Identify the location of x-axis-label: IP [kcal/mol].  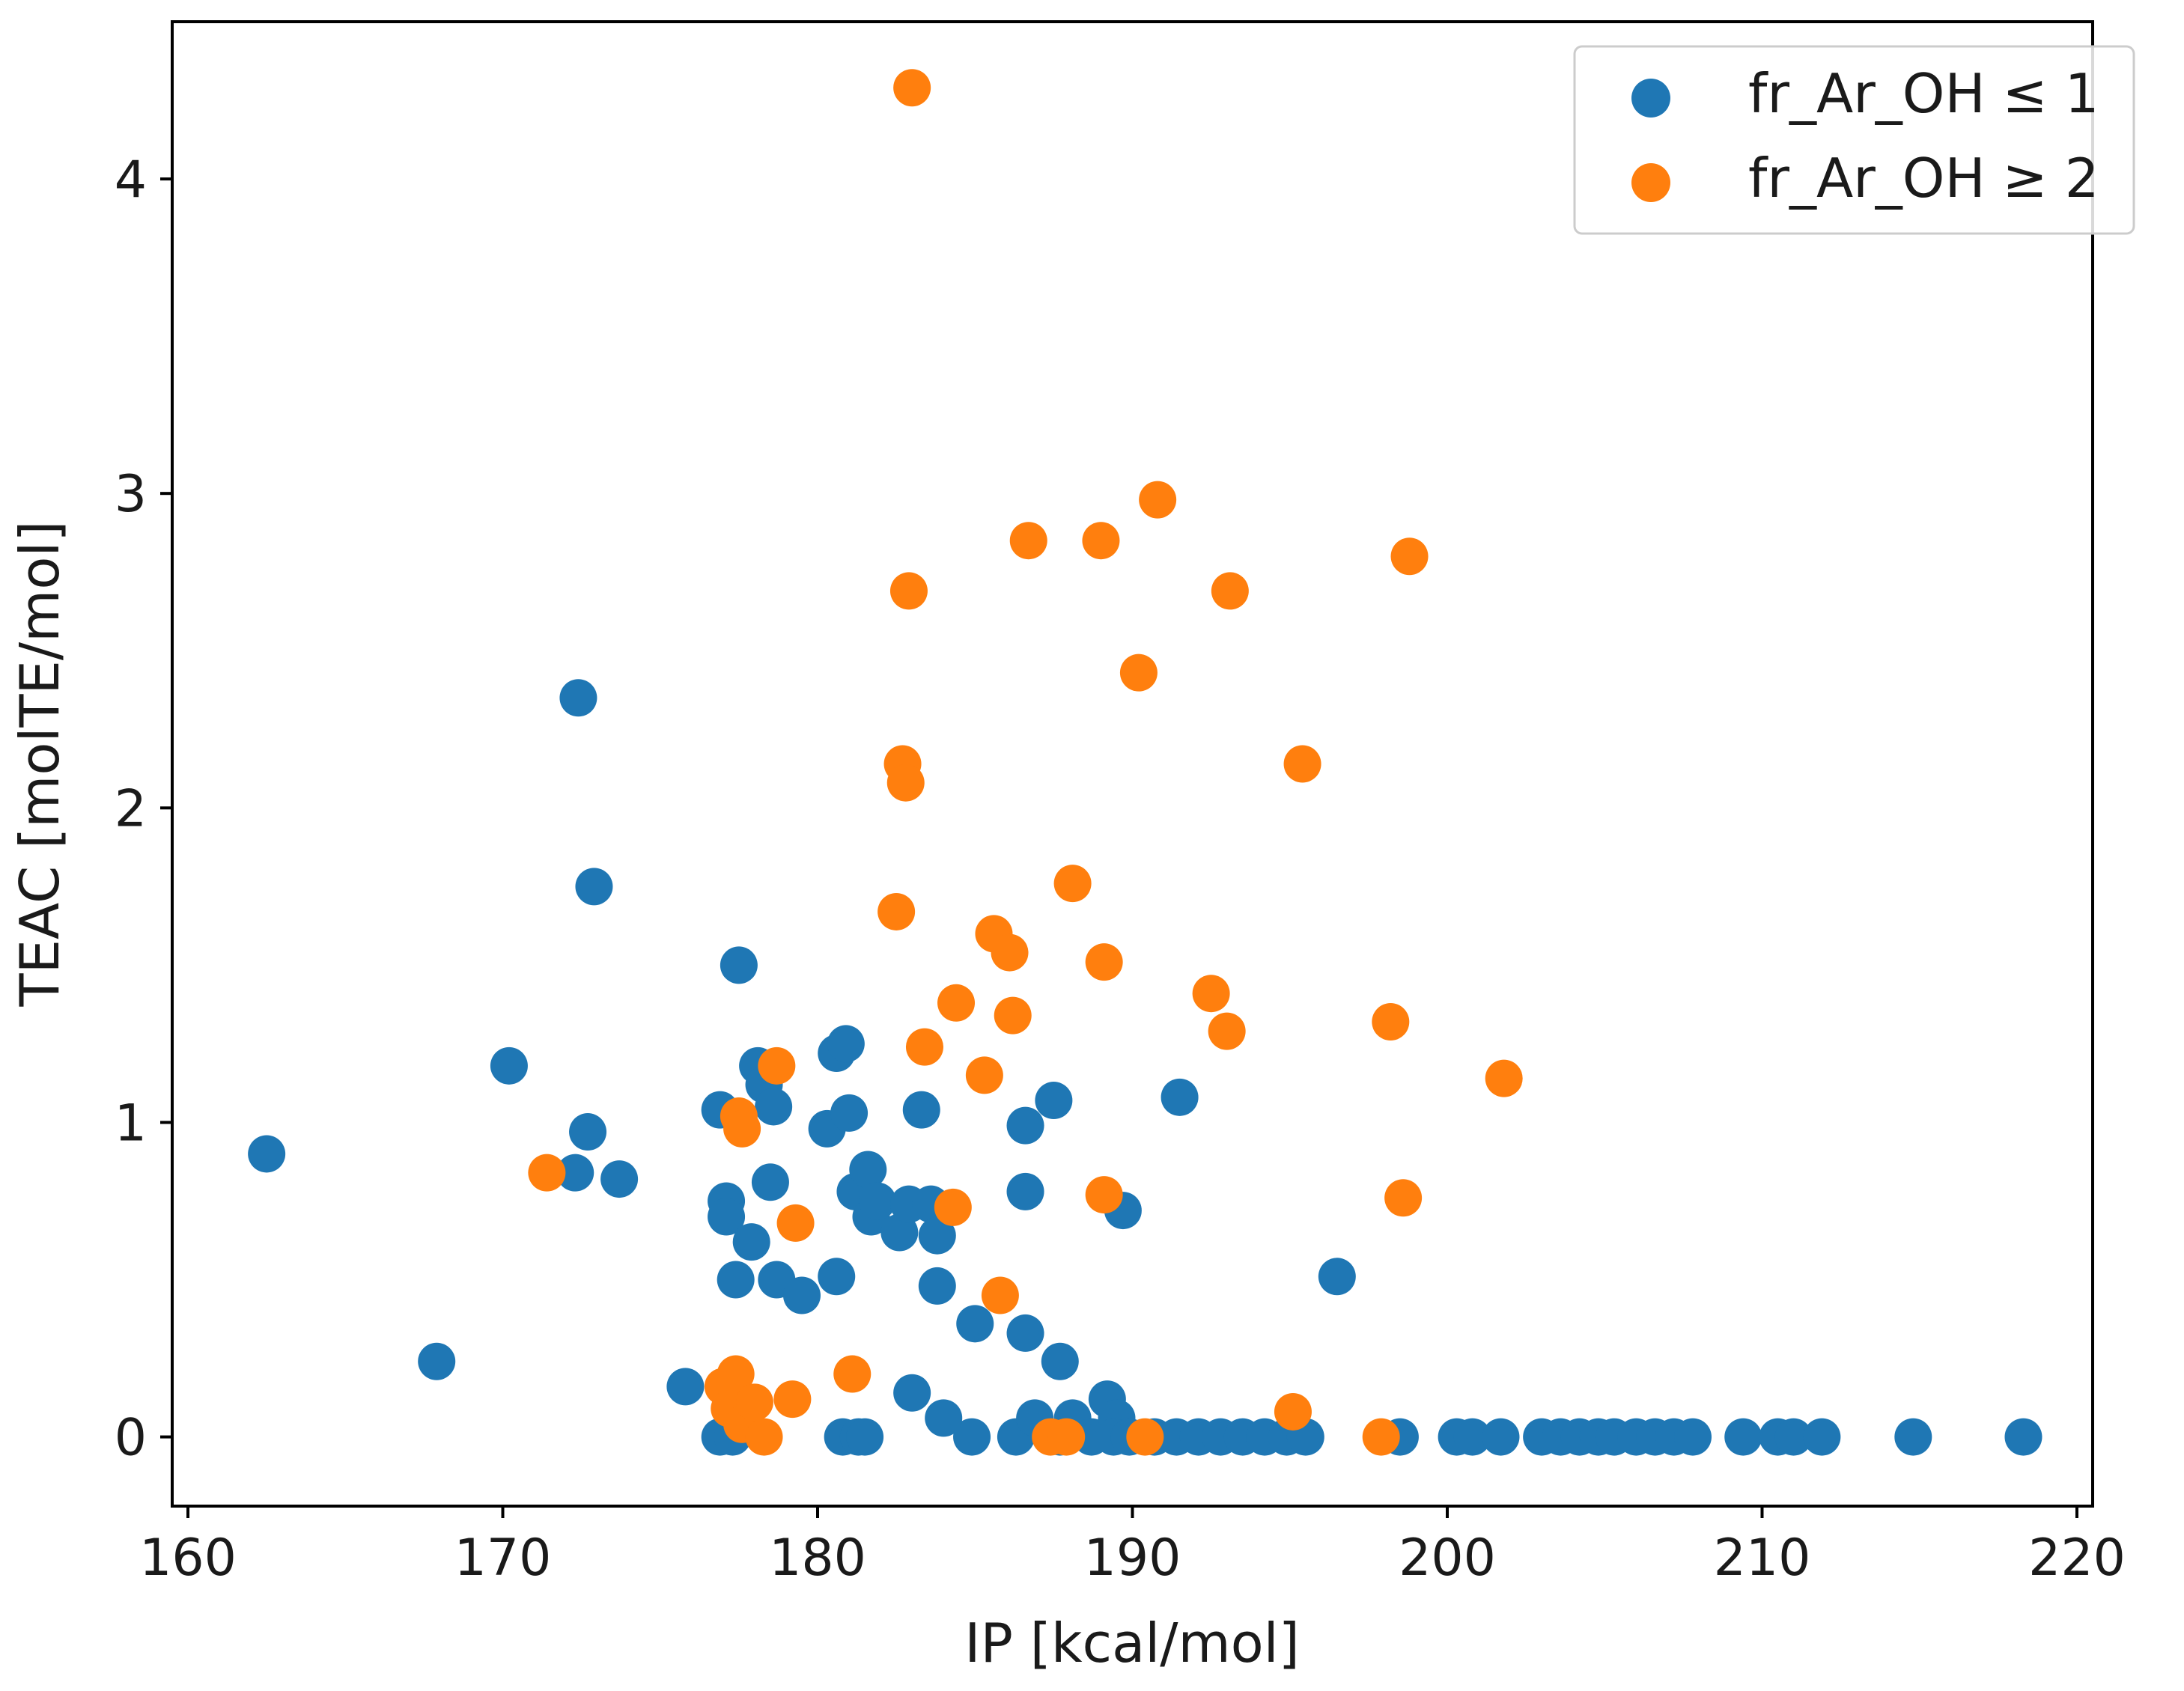
(1132, 1643).